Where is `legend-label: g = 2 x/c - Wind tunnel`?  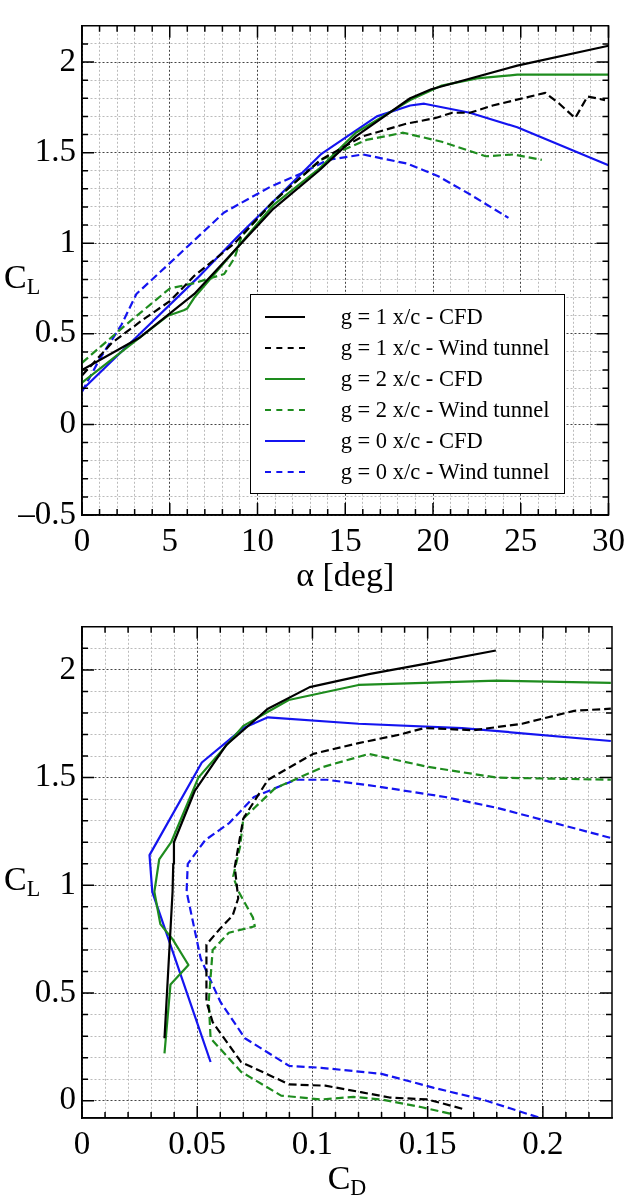
legend-label: g = 2 x/c - Wind tunnel is located at coordinates (445, 410).